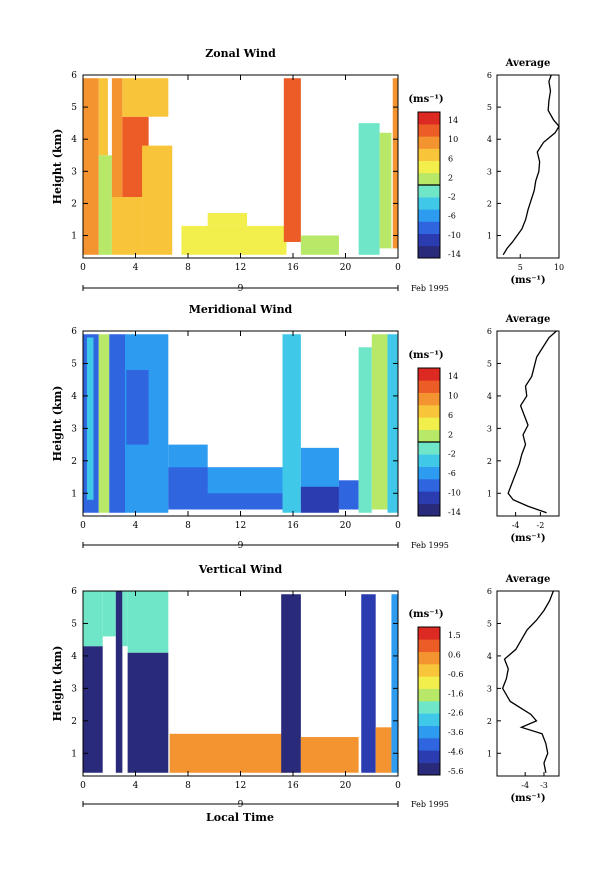  I want to click on average-profile: Average 1 2 3 4 5 6 -4 -3 (ms⁻¹), so click(523, 689).